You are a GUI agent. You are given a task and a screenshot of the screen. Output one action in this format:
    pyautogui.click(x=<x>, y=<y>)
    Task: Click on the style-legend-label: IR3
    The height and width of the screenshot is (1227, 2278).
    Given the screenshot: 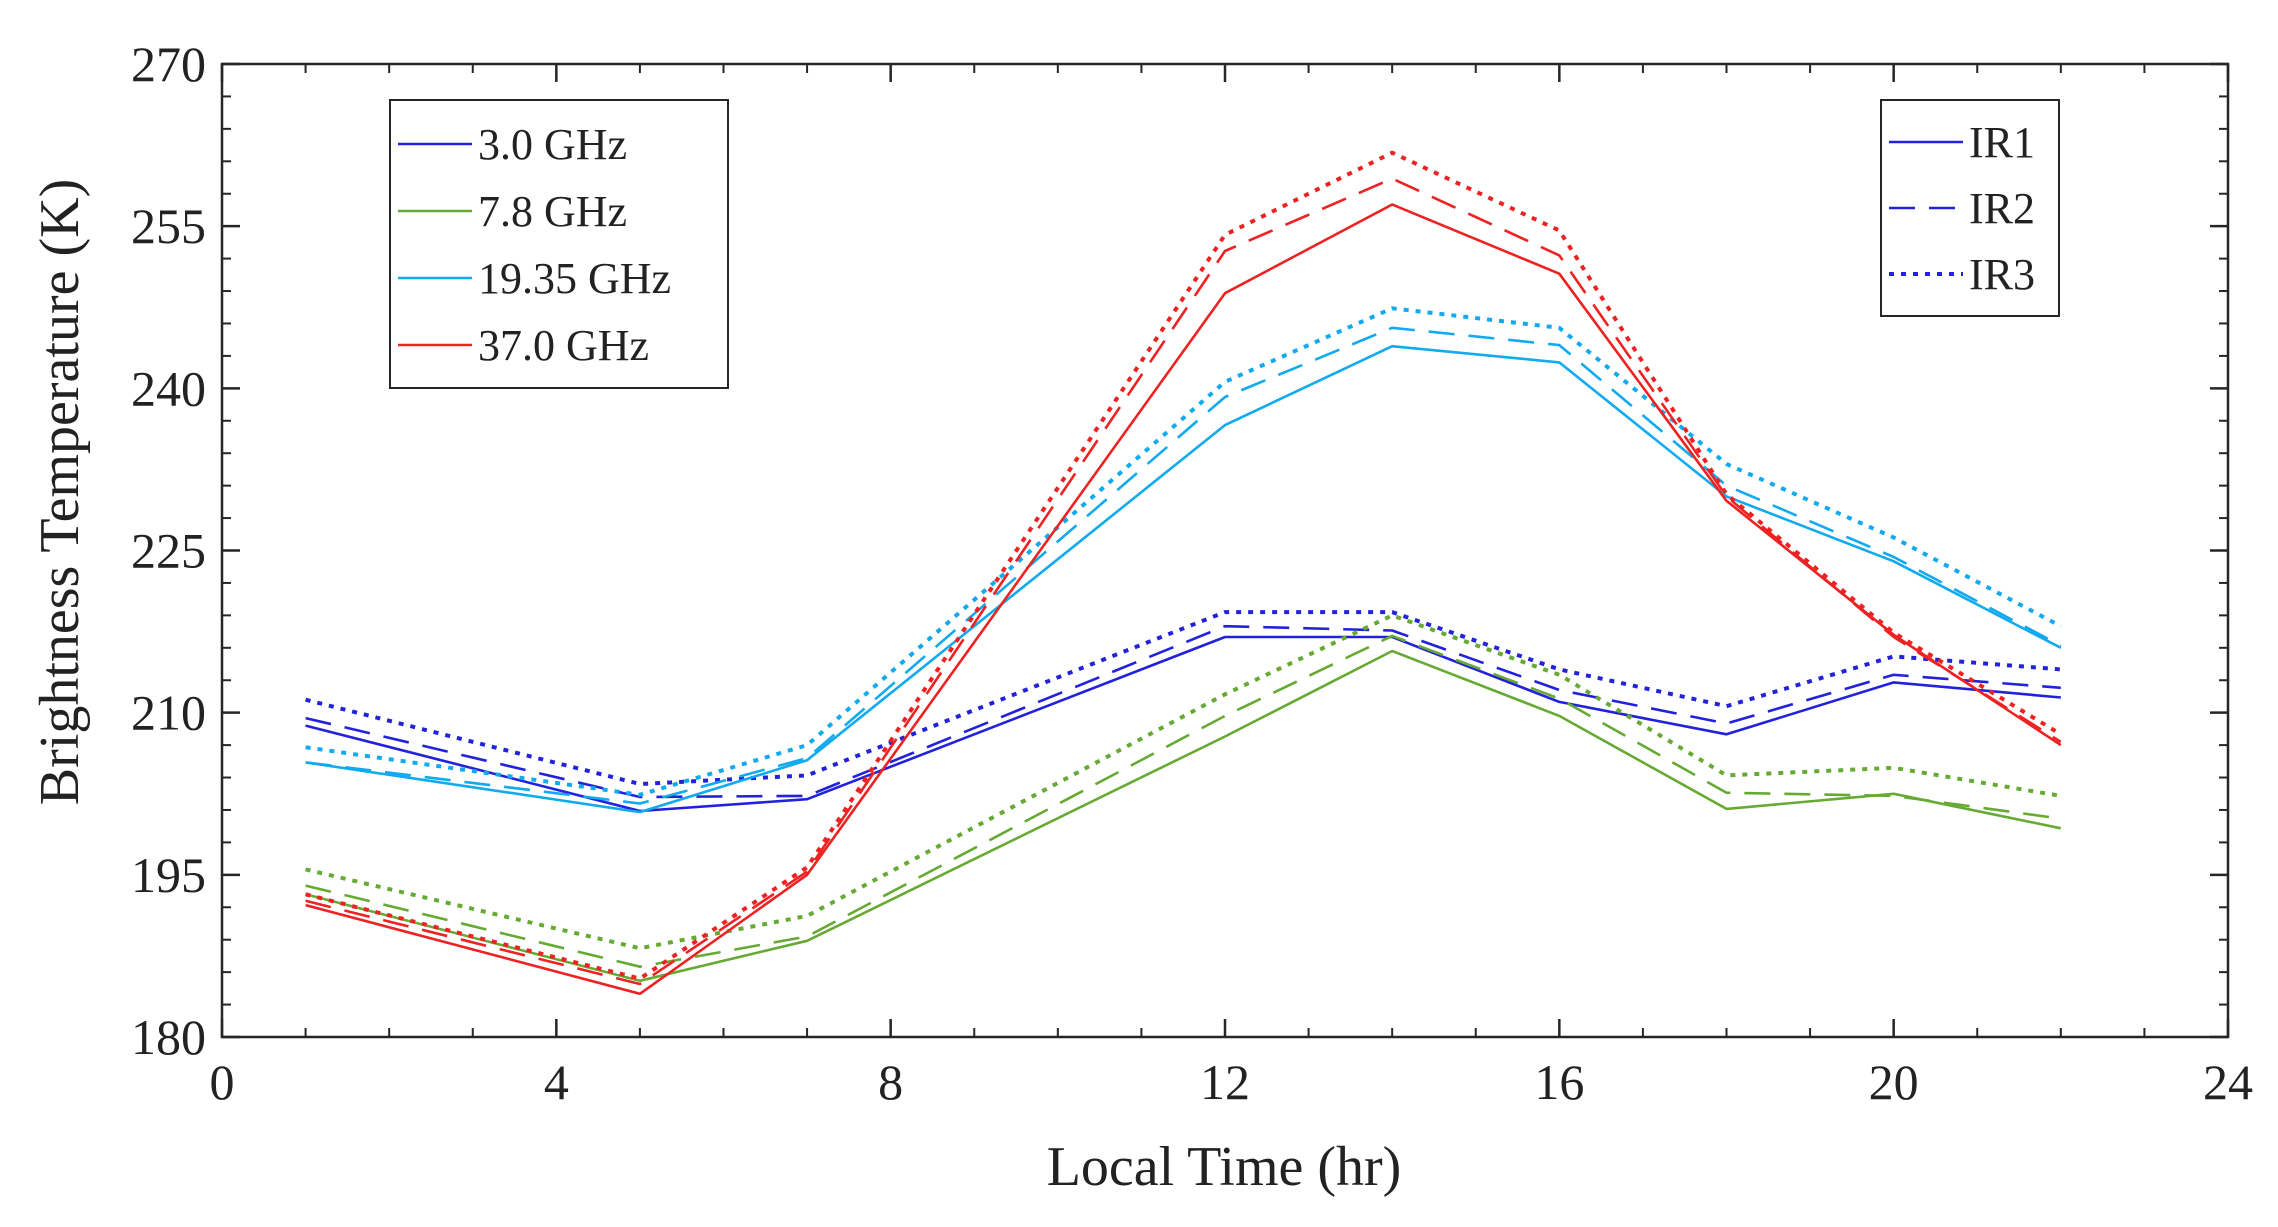 What is the action you would take?
    pyautogui.click(x=2002, y=274)
    